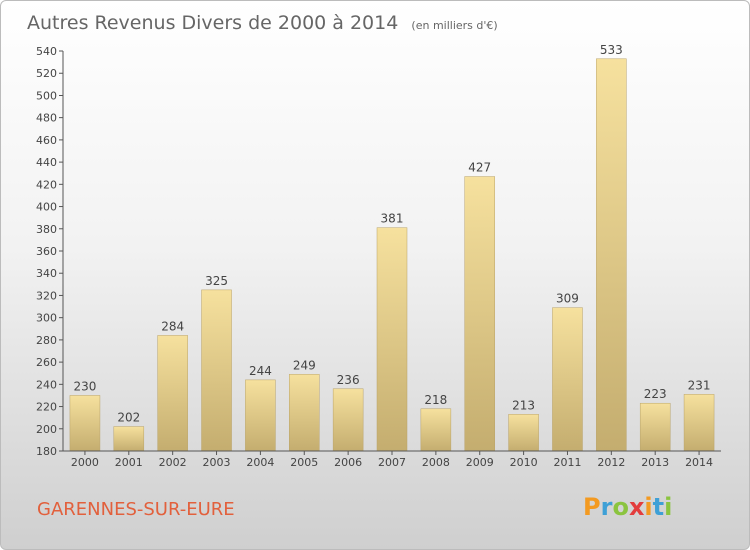 The width and height of the screenshot is (750, 550). Describe the element at coordinates (260, 371) in the screenshot. I see `bar-value-label: 244` at that location.